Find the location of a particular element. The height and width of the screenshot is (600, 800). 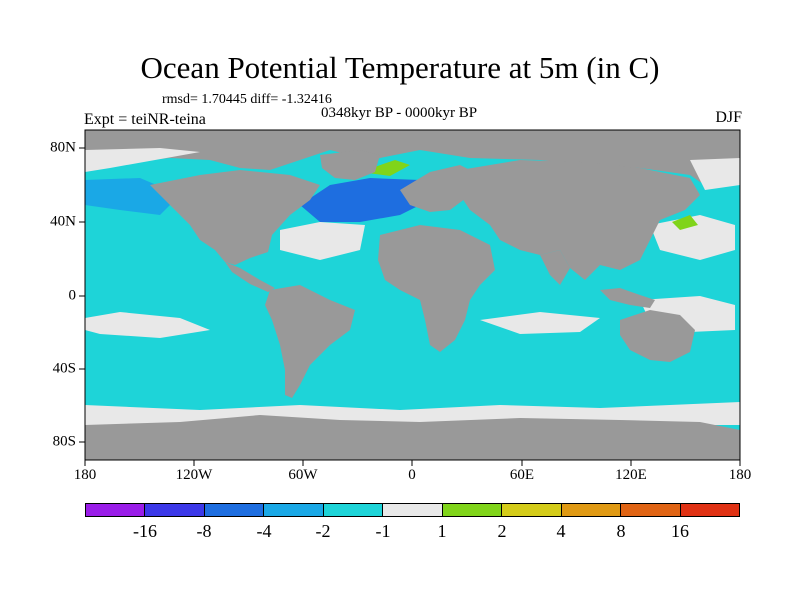

colorbar-label: -4 is located at coordinates (264, 531).